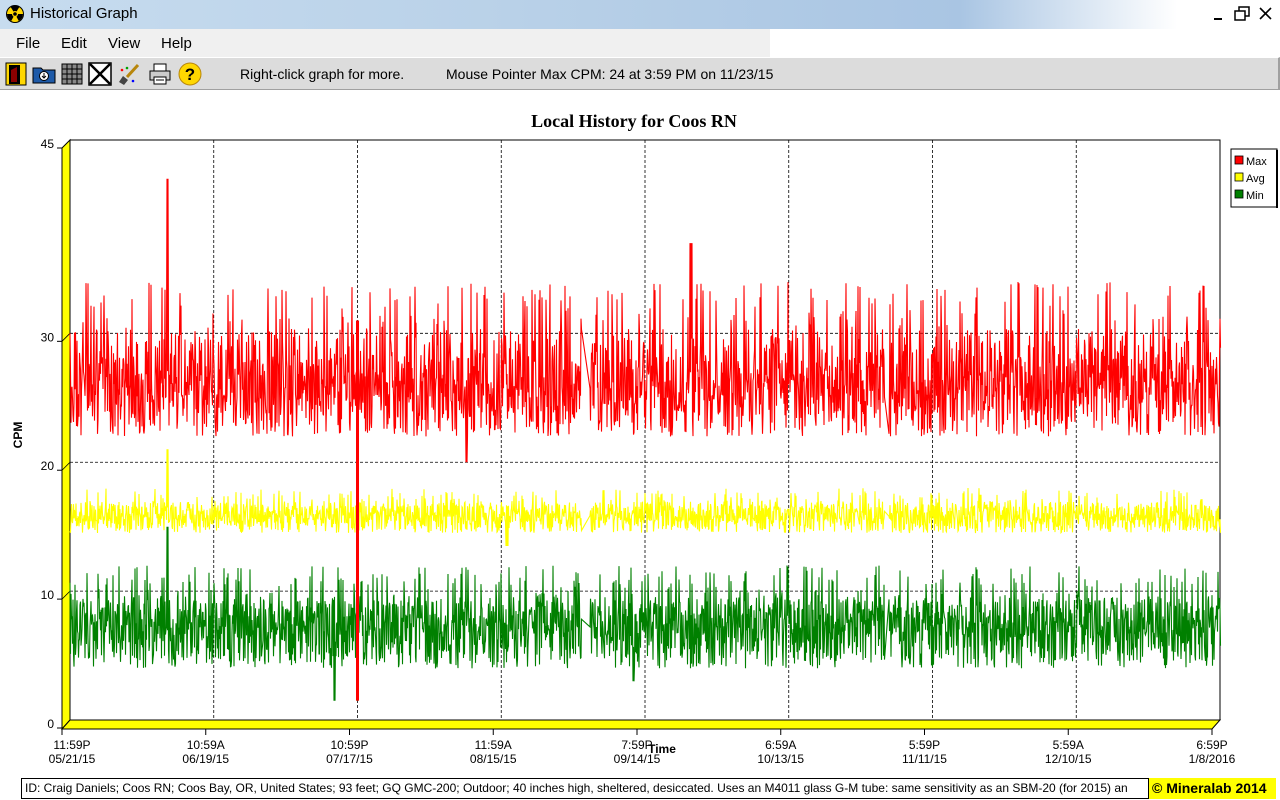 Image resolution: width=1280 pixels, height=800 pixels. I want to click on x-tick-date: 1/8/2016, so click(1212, 759).